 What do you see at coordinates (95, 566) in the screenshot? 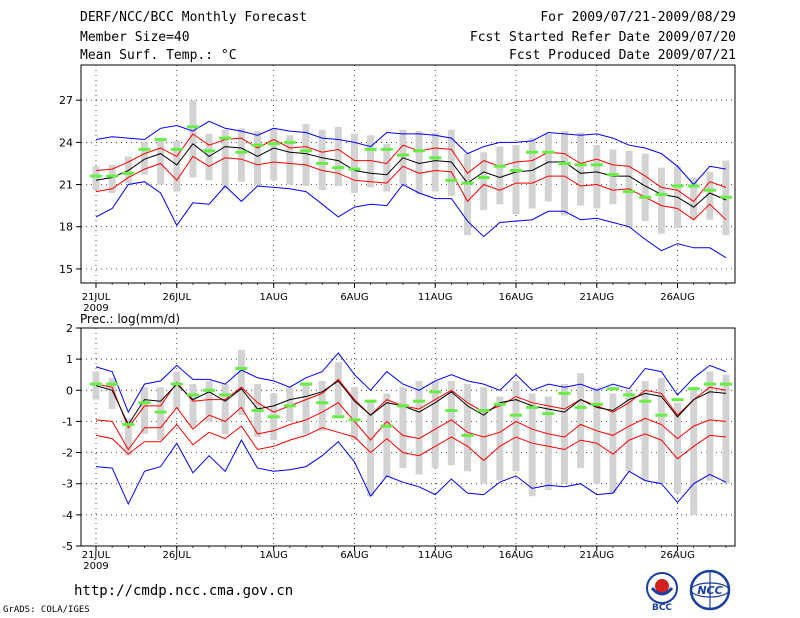
I see `x-year-label: 2009` at bounding box center [95, 566].